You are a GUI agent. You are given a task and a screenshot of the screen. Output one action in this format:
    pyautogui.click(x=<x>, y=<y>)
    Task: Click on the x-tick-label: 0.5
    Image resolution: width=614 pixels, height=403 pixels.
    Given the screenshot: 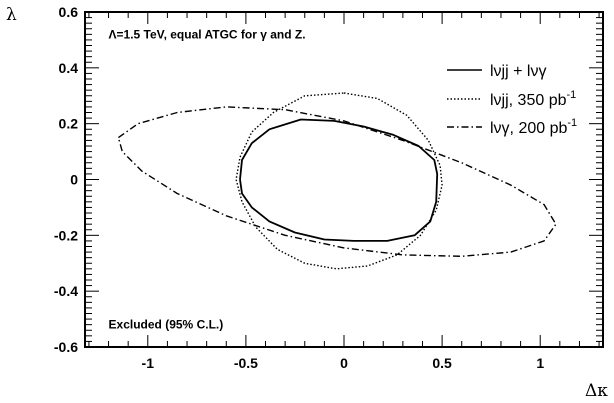 What is the action you would take?
    pyautogui.click(x=442, y=363)
    